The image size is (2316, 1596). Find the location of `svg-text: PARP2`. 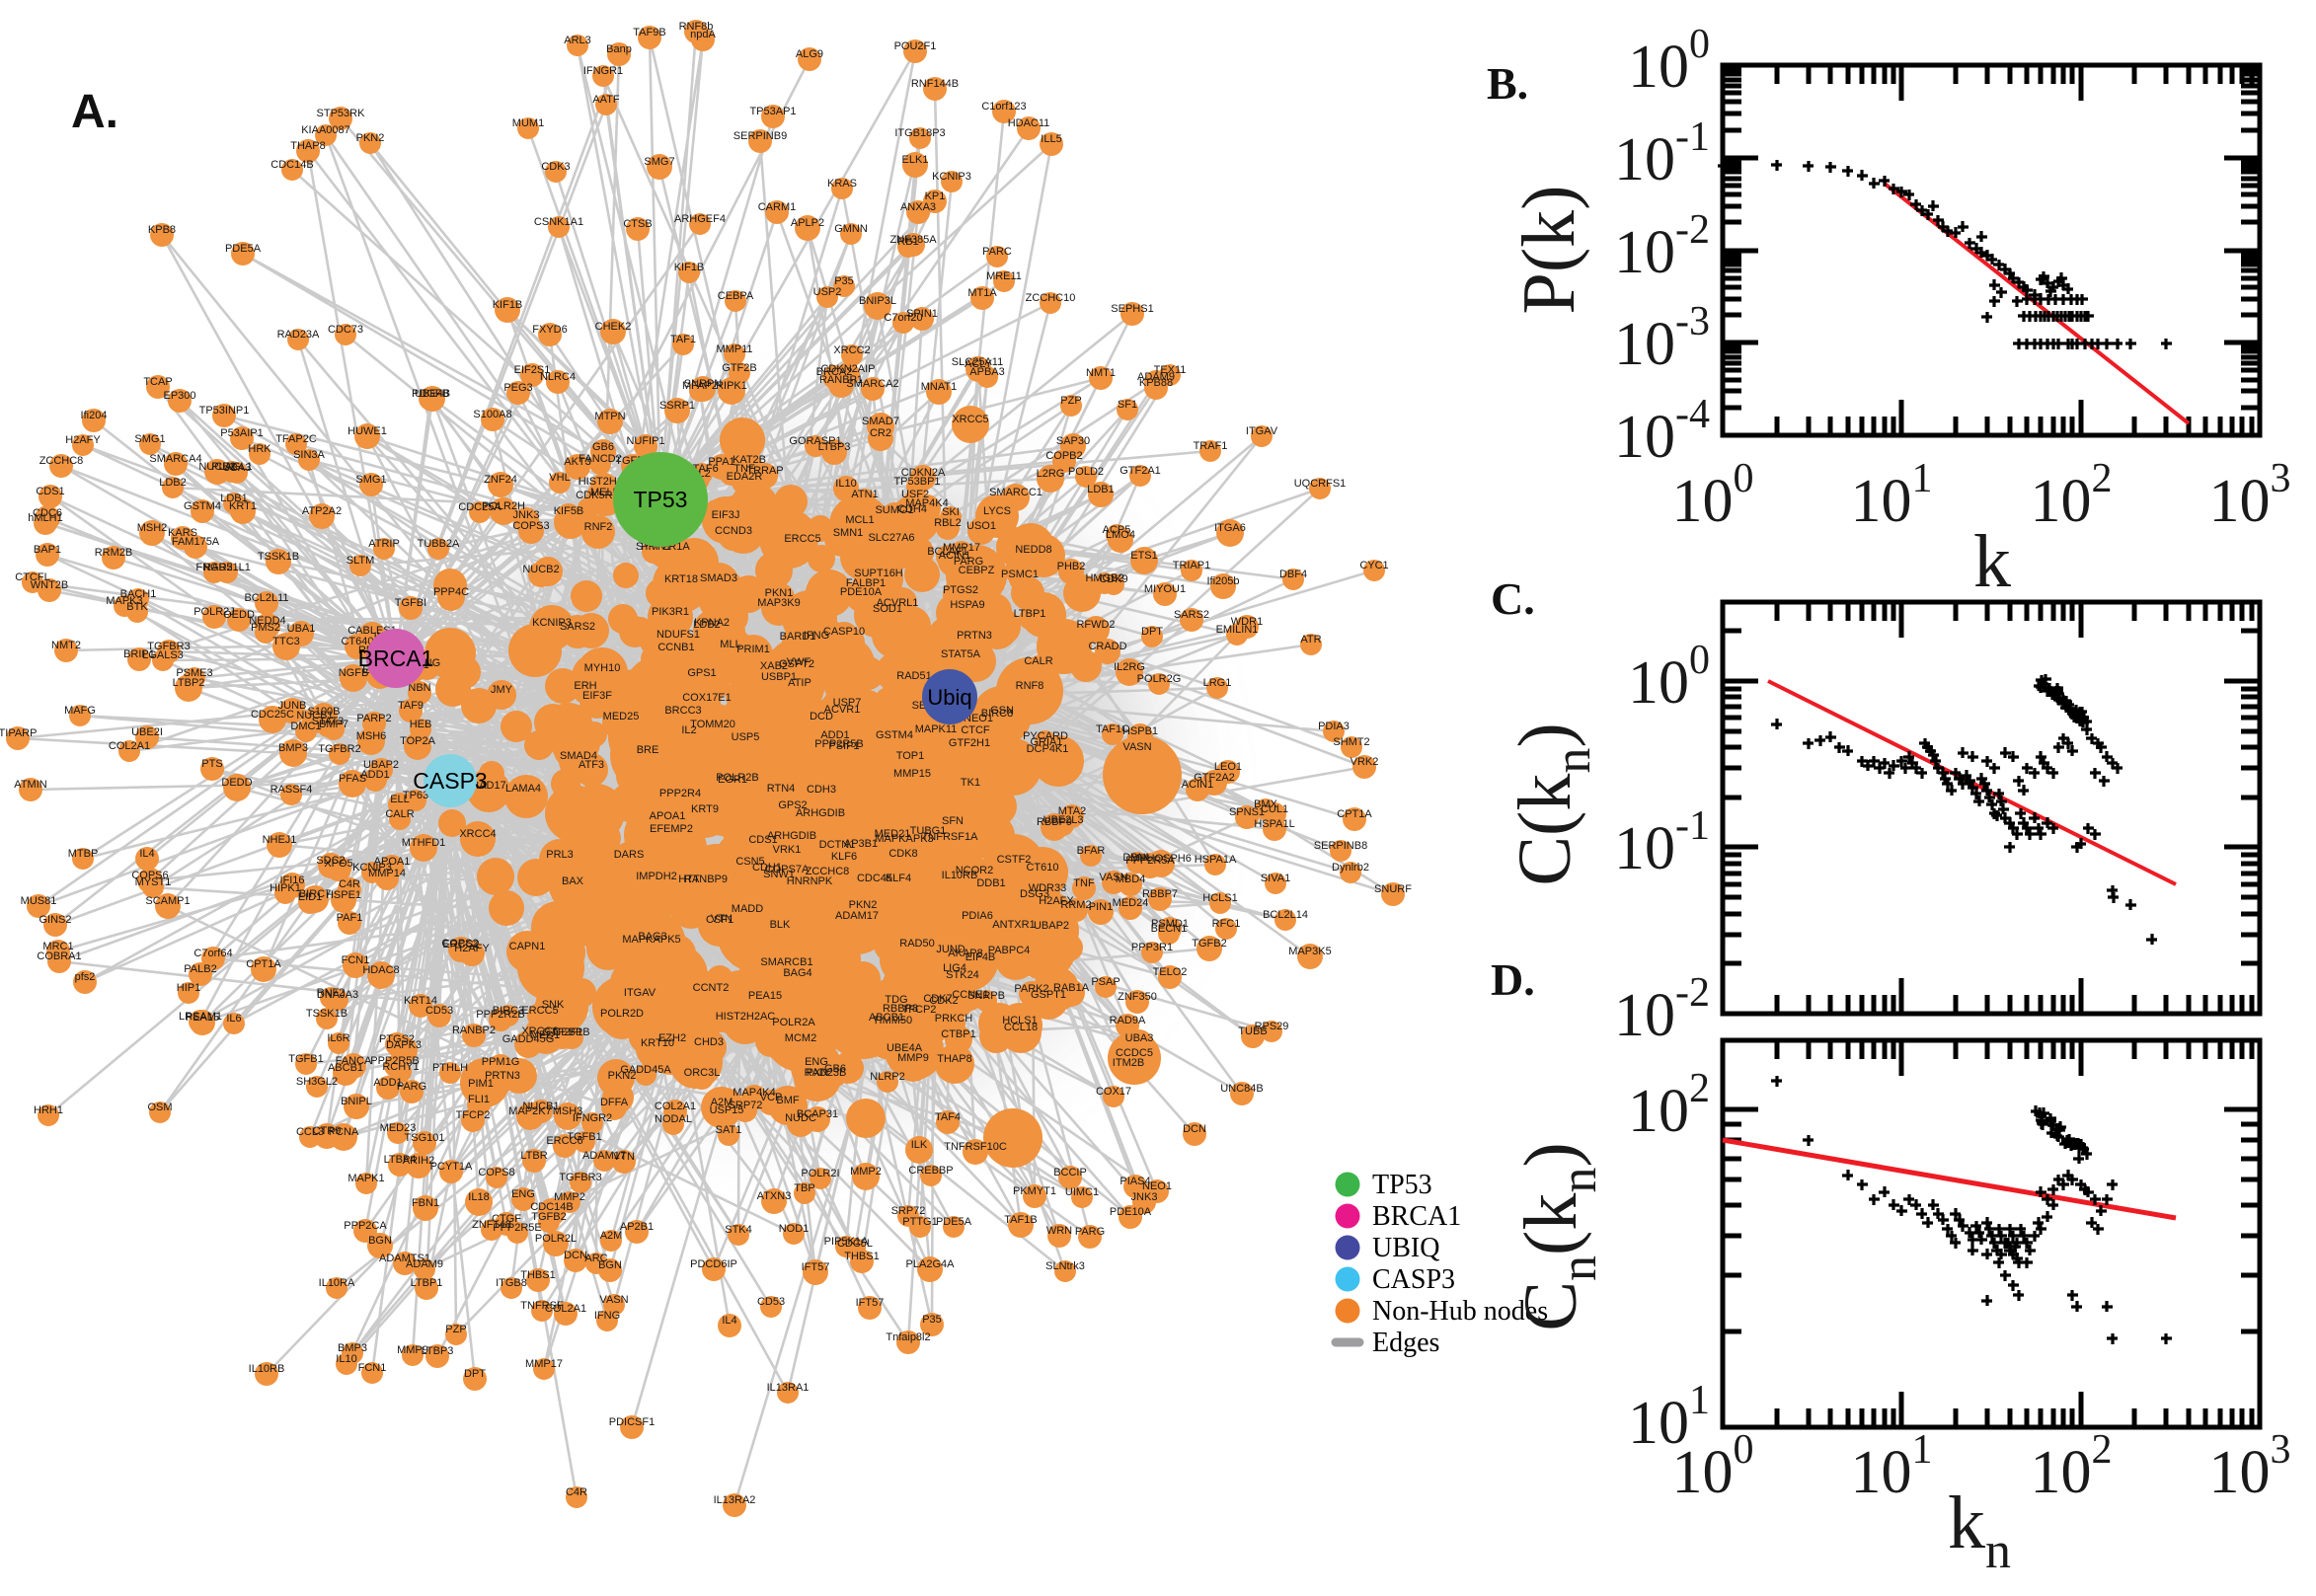

svg-text: PARP2 is located at coordinates (373, 718).